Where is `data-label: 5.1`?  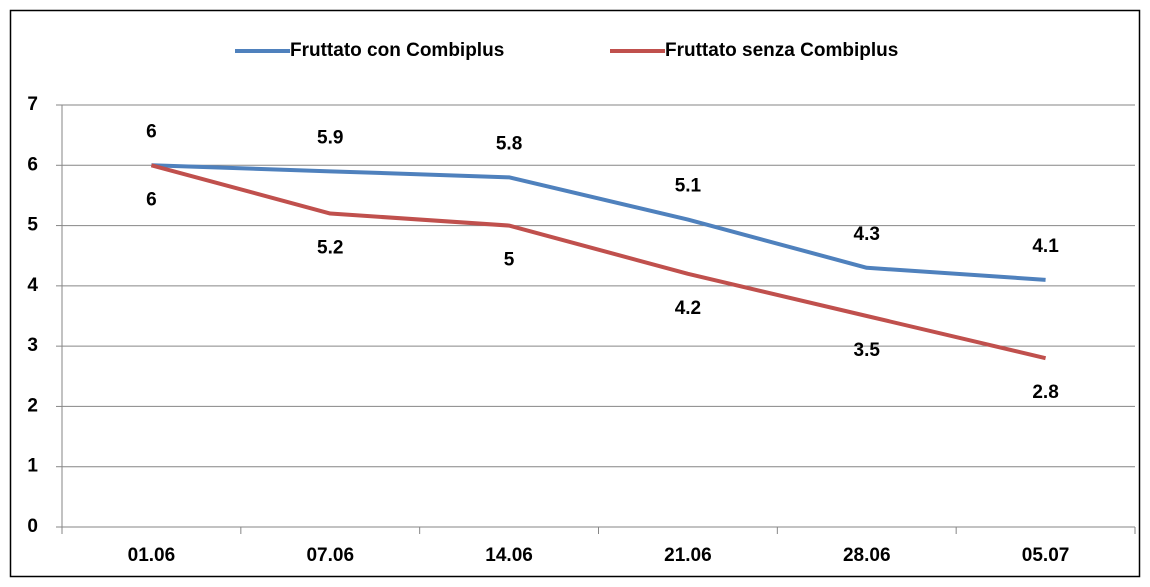 data-label: 5.1 is located at coordinates (688, 186).